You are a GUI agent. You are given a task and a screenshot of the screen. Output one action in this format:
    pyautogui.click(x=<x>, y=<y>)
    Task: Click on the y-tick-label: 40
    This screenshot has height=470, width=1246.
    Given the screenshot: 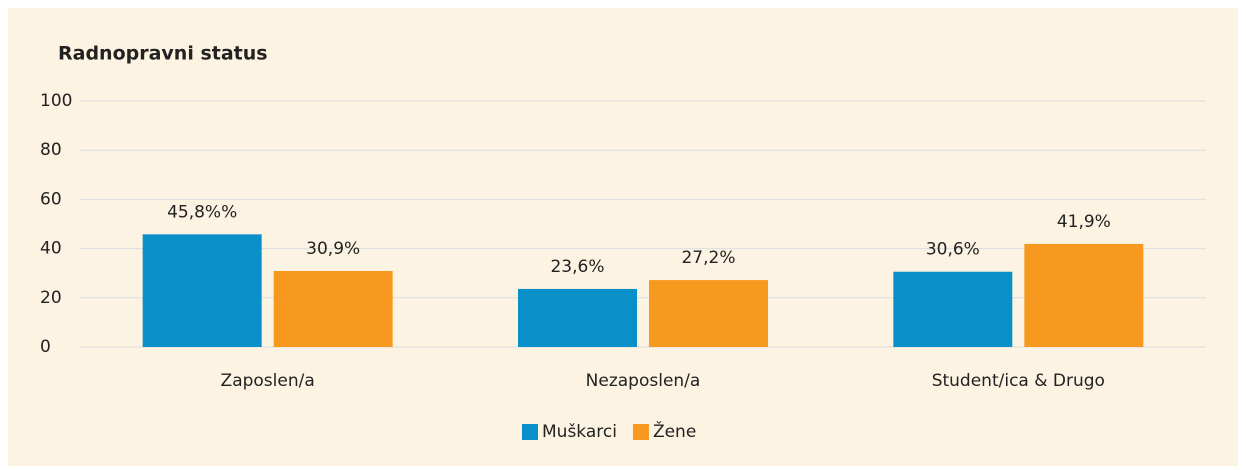 What is the action you would take?
    pyautogui.click(x=51, y=249)
    